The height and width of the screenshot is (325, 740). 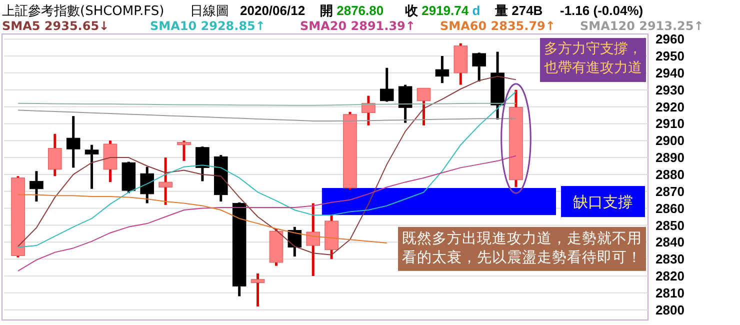 What do you see at coordinates (670, 174) in the screenshot?
I see `y-tick-label: 2880` at bounding box center [670, 174].